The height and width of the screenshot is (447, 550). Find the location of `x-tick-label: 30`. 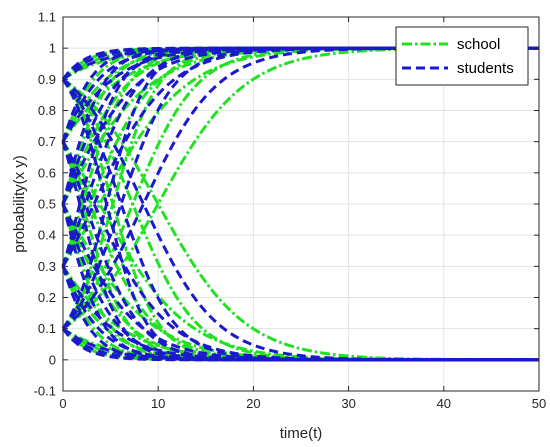

x-tick-label: 30 is located at coordinates (348, 403).